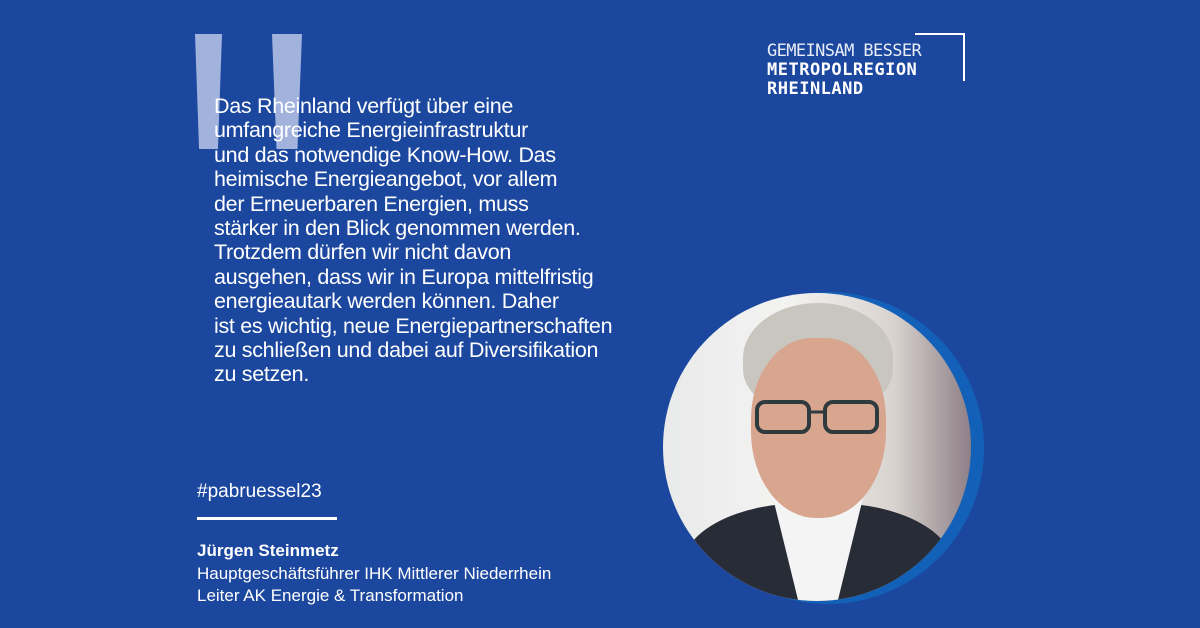  What do you see at coordinates (330, 595) in the screenshot?
I see `person-role: Leiter AK Energie & Transformation` at bounding box center [330, 595].